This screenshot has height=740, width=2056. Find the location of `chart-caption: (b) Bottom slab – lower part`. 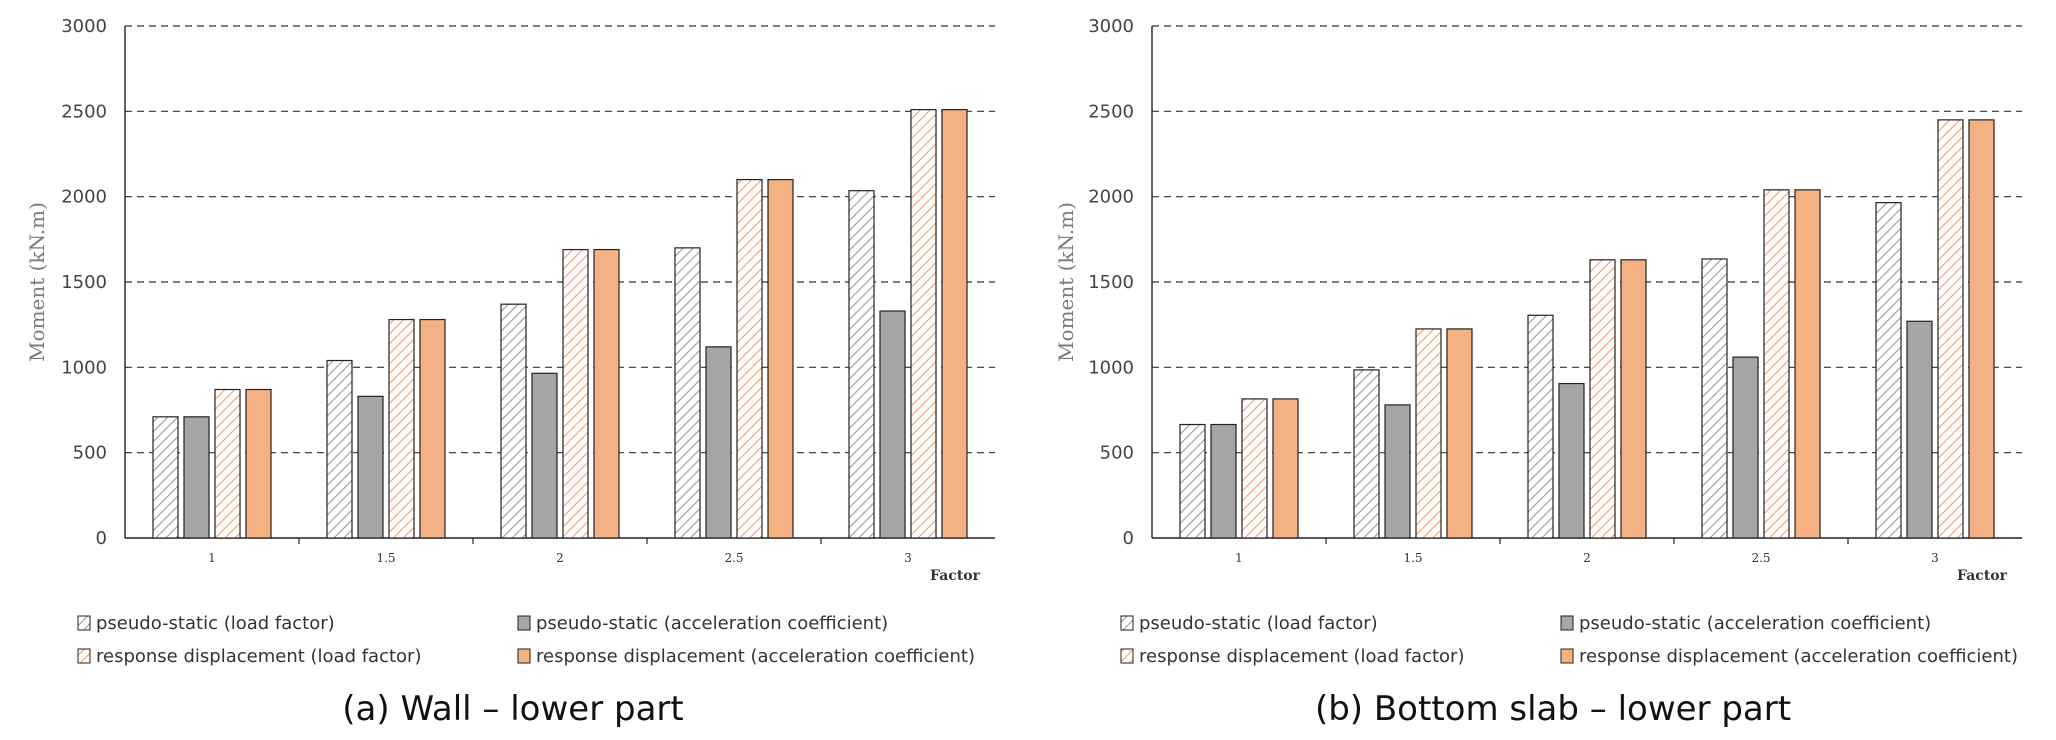

chart-caption: (b) Bottom slab – lower part is located at coordinates (1553, 709).